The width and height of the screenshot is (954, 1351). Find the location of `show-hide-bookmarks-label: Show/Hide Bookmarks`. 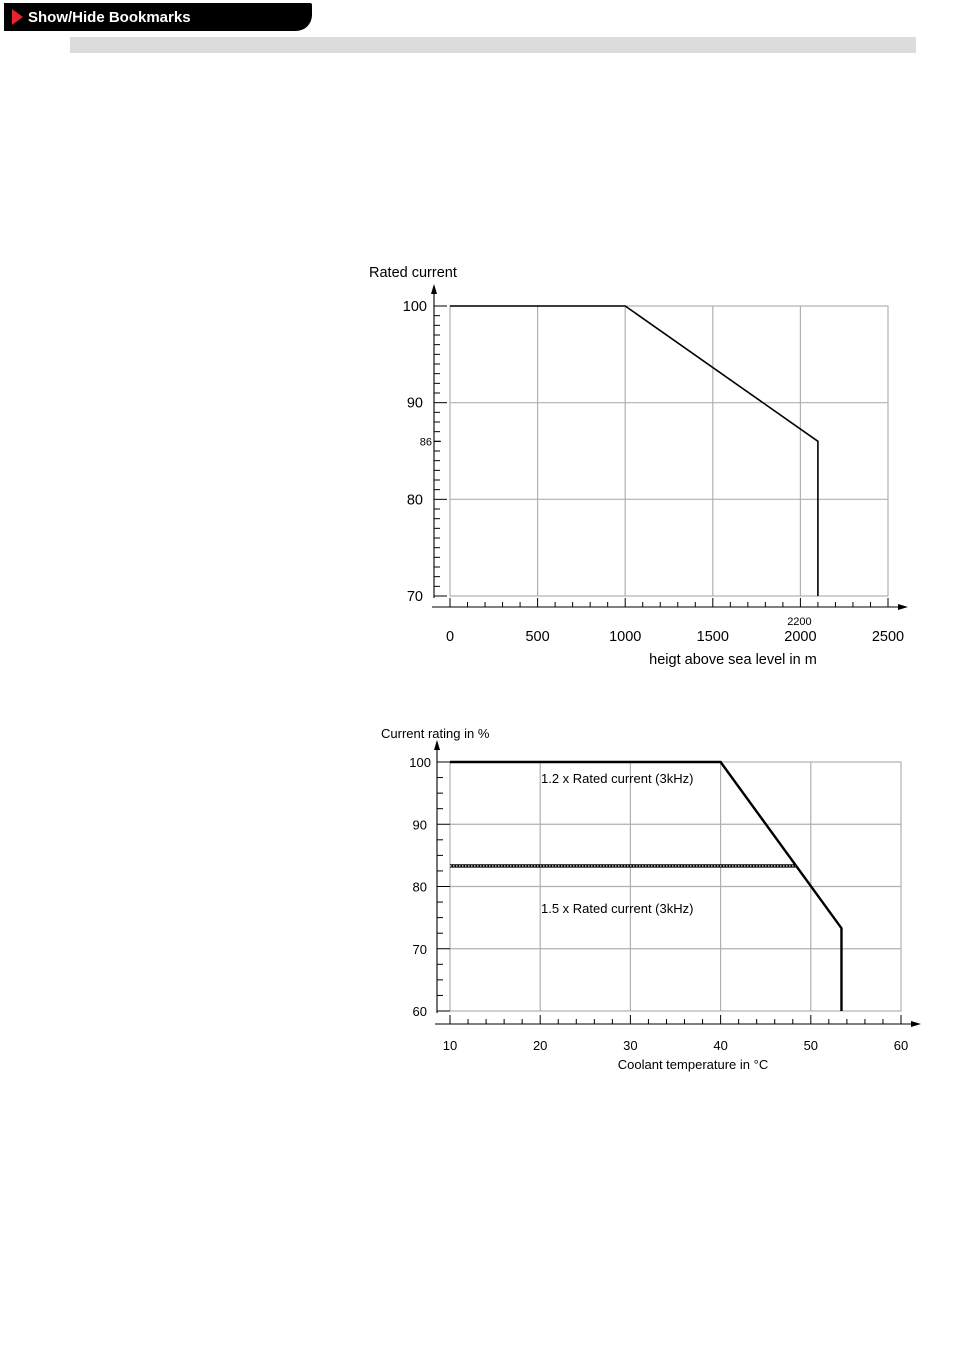

show-hide-bookmarks-label: Show/Hide Bookmarks is located at coordinates (109, 17).